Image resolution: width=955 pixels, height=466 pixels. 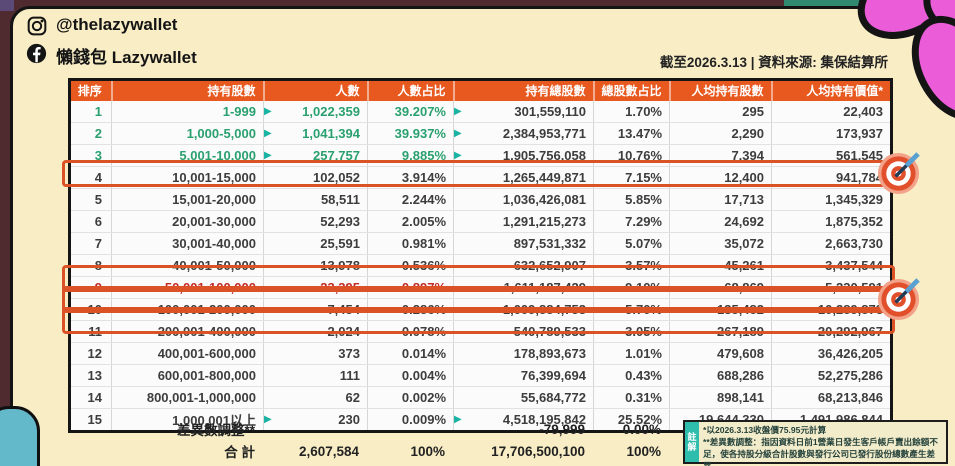 What do you see at coordinates (187, 353) in the screenshot?
I see `cell-range: 400,001-600,000` at bounding box center [187, 353].